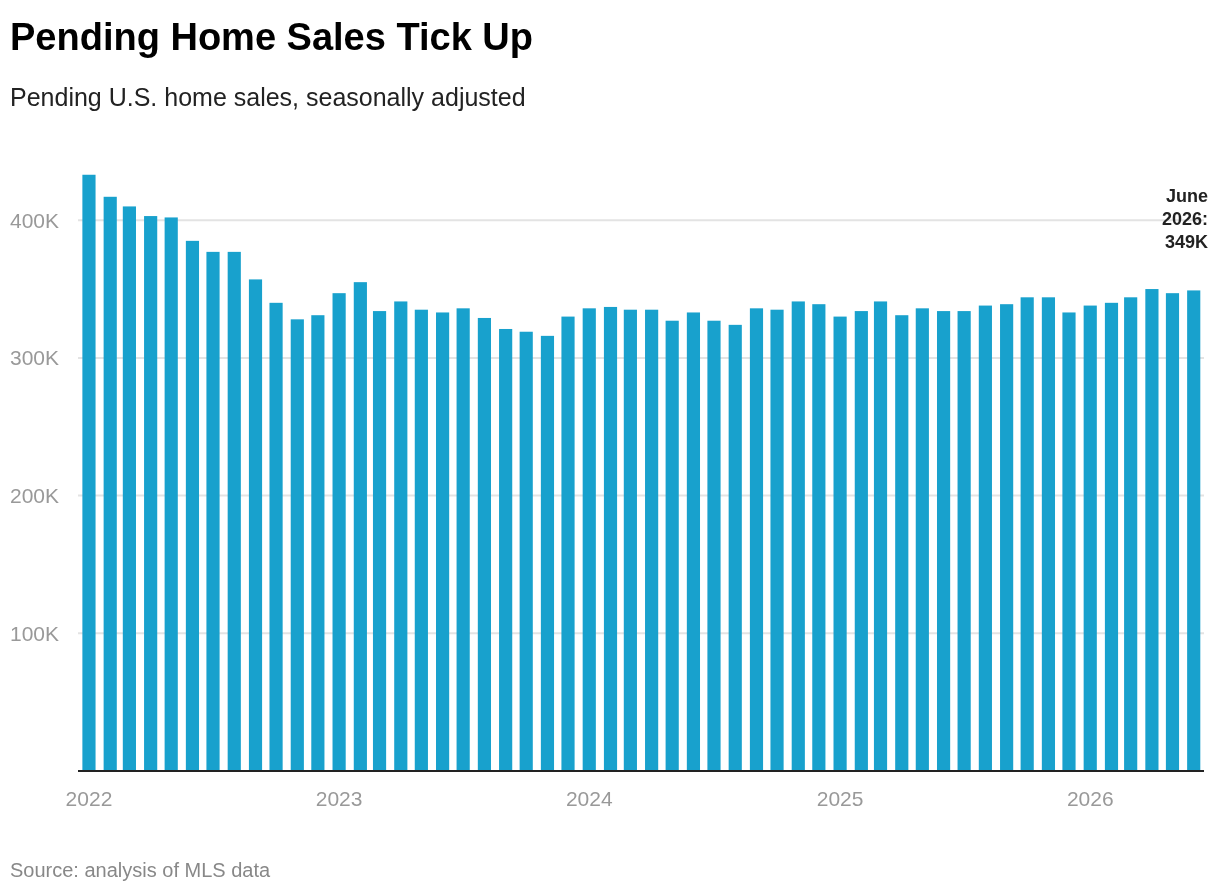  What do you see at coordinates (268, 97) in the screenshot?
I see `chart-subtitle: Pending U.S. home sales, seasonally adjusted` at bounding box center [268, 97].